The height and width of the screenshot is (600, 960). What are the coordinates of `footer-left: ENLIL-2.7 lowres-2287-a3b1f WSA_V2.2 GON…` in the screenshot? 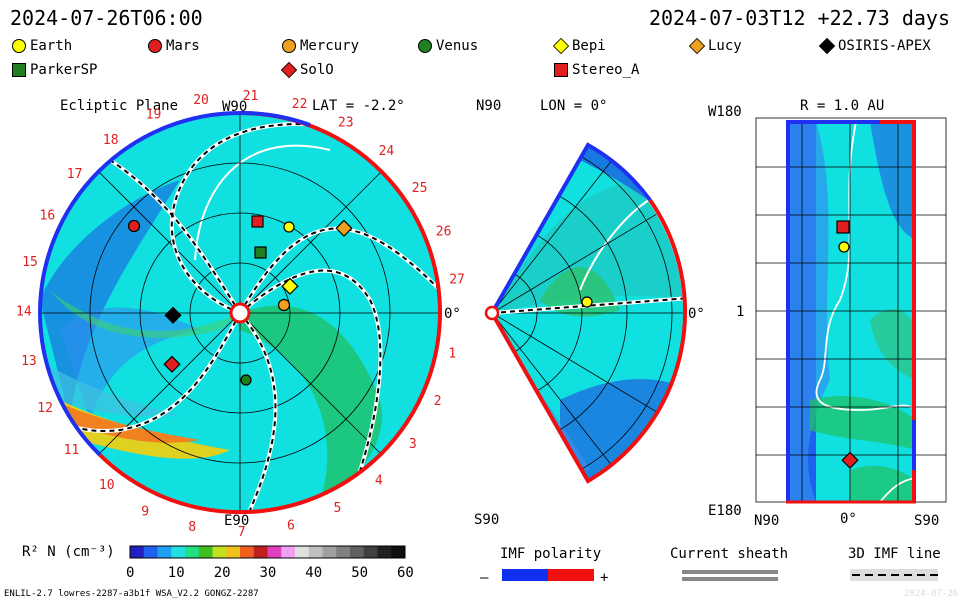 It's located at (131, 594).